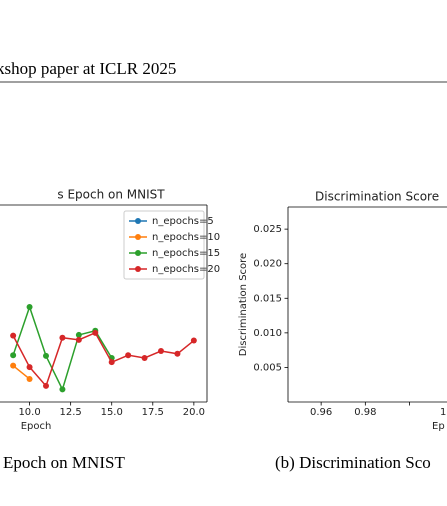  What do you see at coordinates (194, 412) in the screenshot?
I see `x-tick-label: 20.0` at bounding box center [194, 412].